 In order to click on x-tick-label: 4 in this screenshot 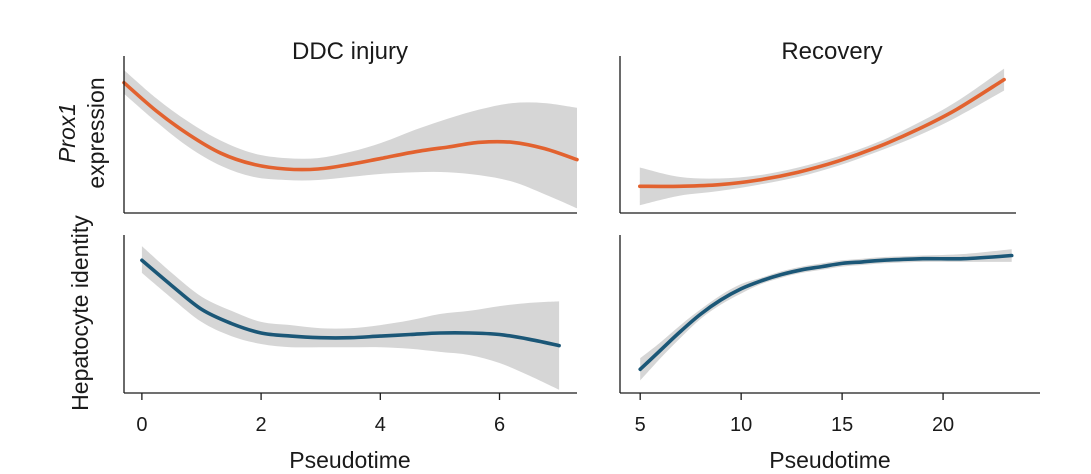, I will do `click(380, 425)`.